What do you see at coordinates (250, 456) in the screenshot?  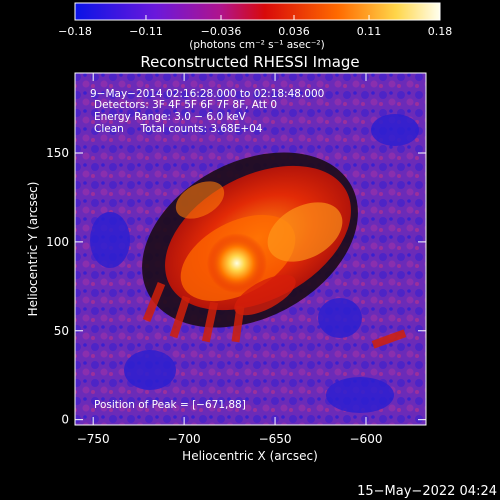 I see `x-axis-label: Heliocentric X (arcsec)` at bounding box center [250, 456].